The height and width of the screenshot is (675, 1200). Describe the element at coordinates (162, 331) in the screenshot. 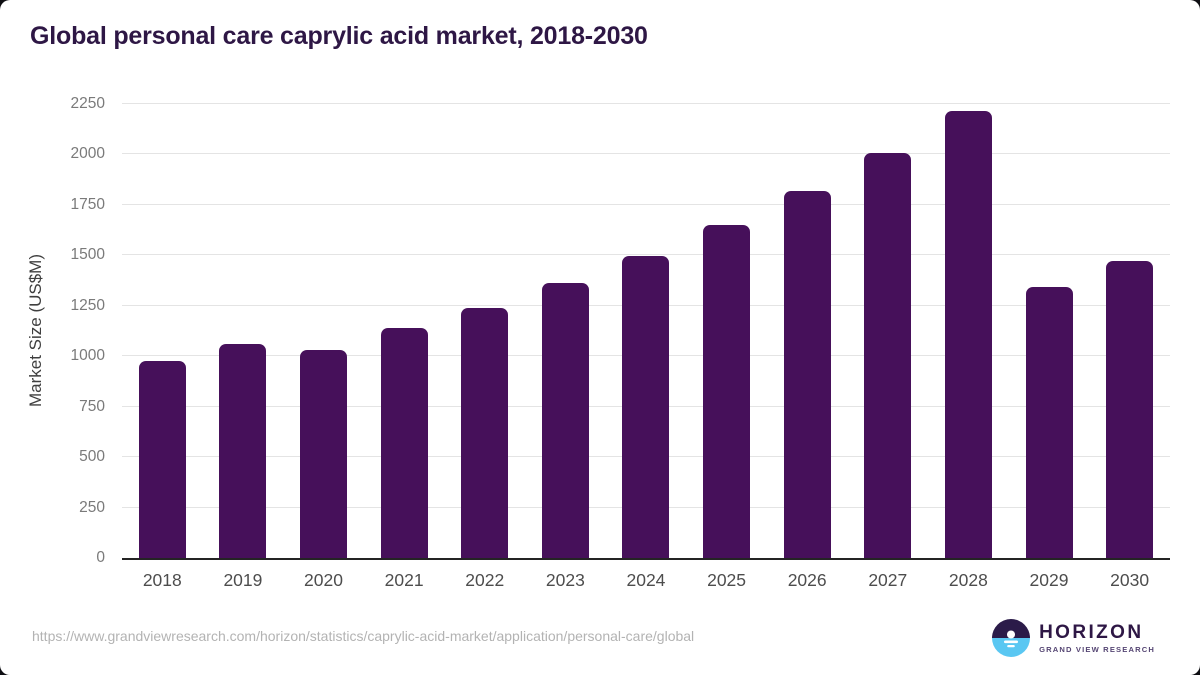

I see `bar-slot-2018` at that location.